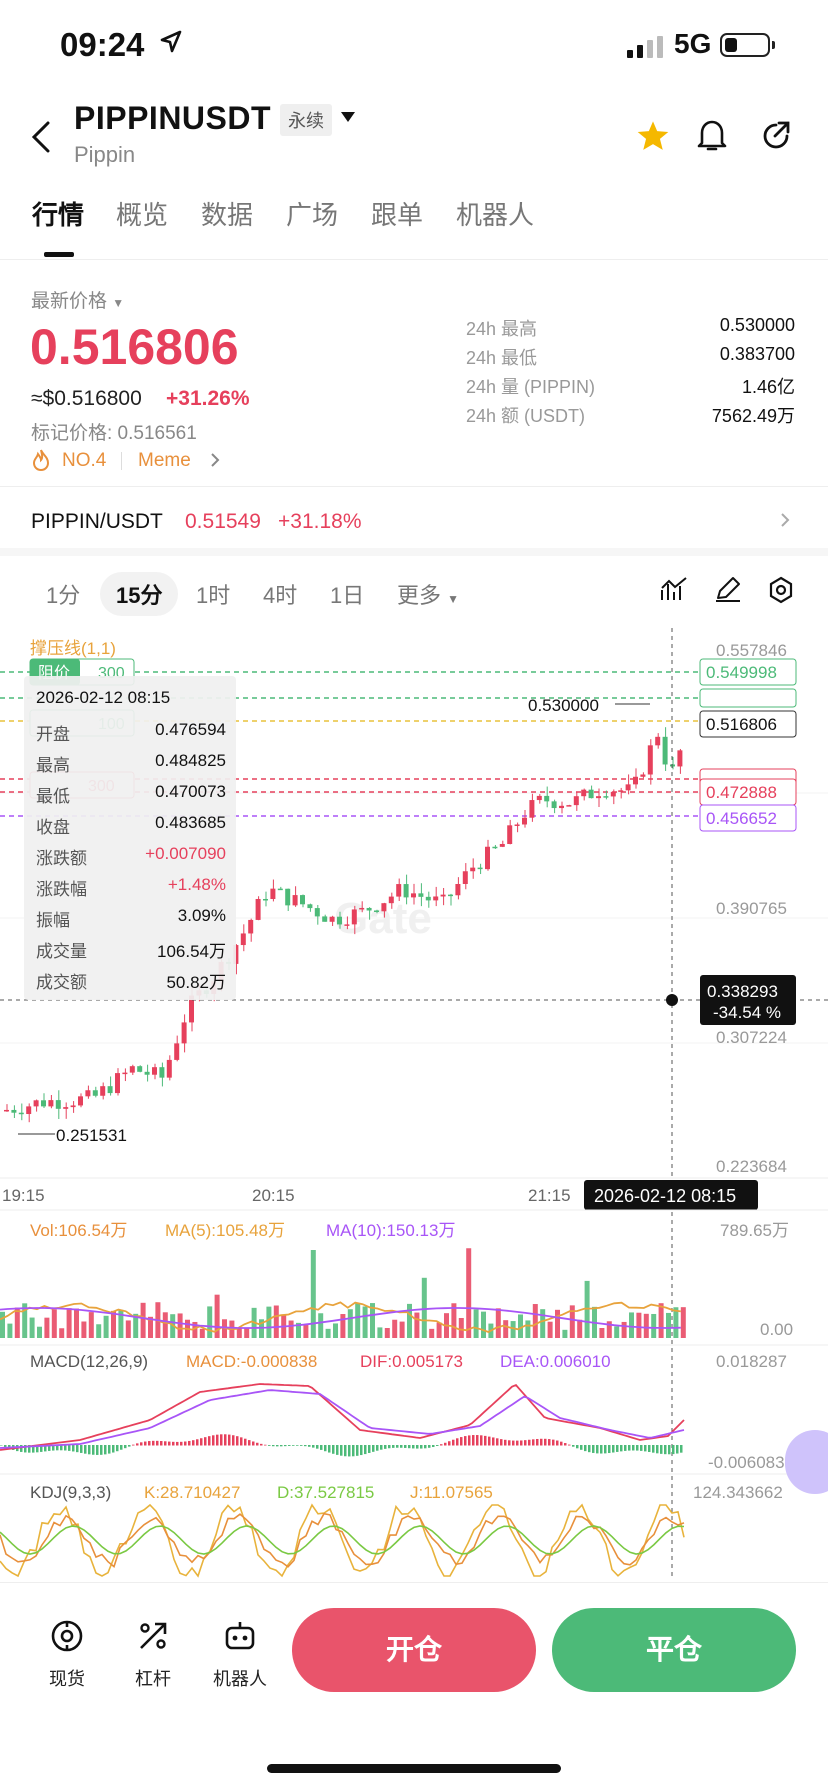  Describe the element at coordinates (428, 595) in the screenshot. I see `timeframe-more: 更多 ▼` at that location.